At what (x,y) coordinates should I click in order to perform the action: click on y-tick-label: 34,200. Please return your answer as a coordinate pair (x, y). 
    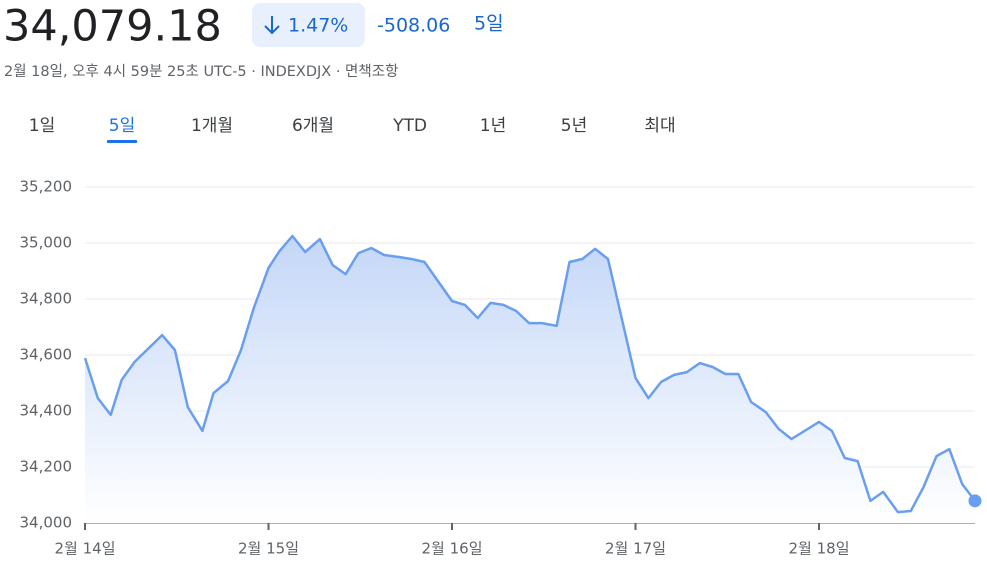
    Looking at the image, I should click on (46, 467).